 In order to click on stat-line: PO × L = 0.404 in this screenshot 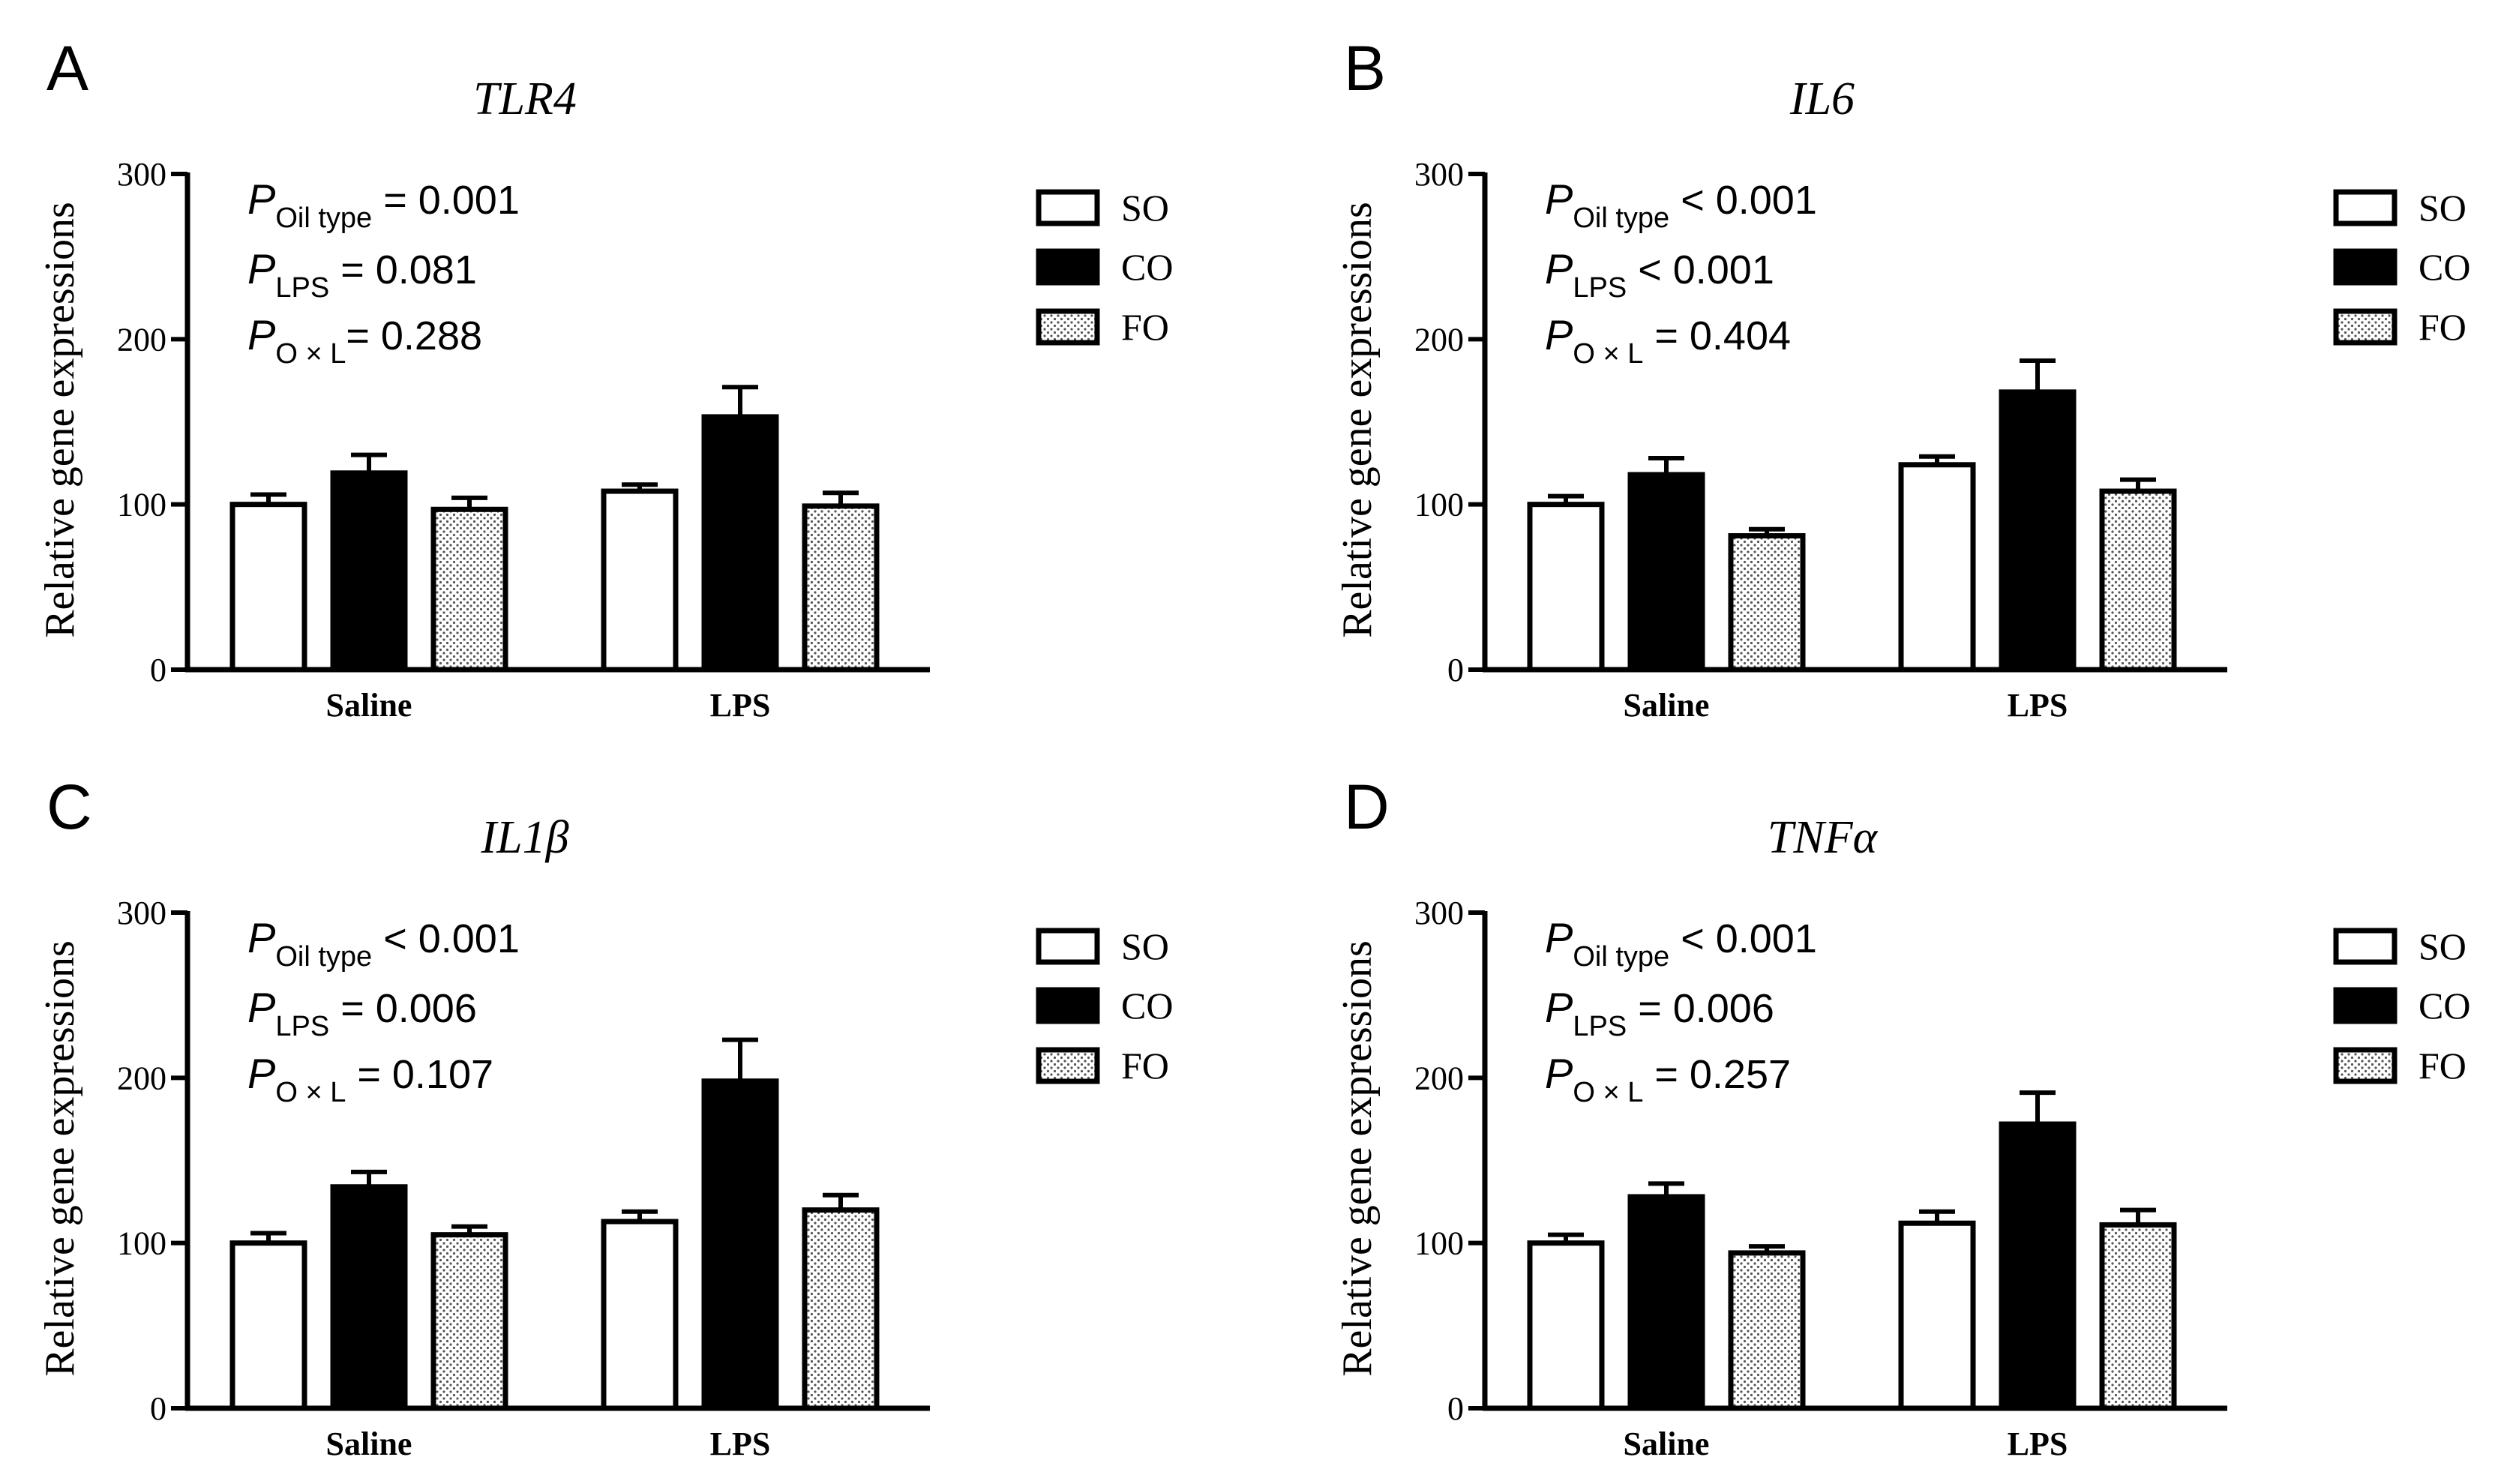, I will do `click(1668, 340)`.